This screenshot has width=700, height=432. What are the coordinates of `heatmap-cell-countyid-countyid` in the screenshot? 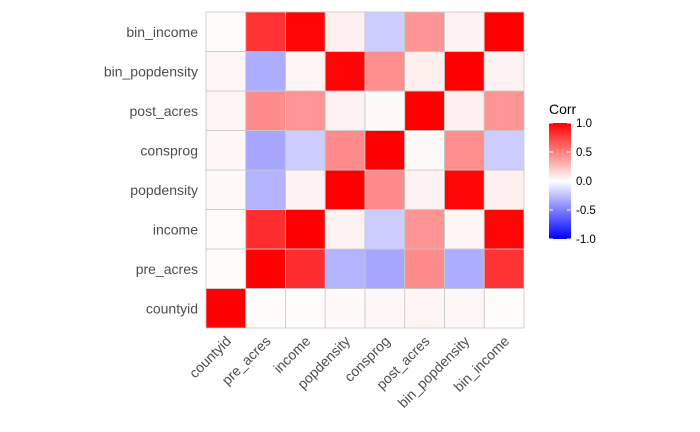 It's located at (226, 308).